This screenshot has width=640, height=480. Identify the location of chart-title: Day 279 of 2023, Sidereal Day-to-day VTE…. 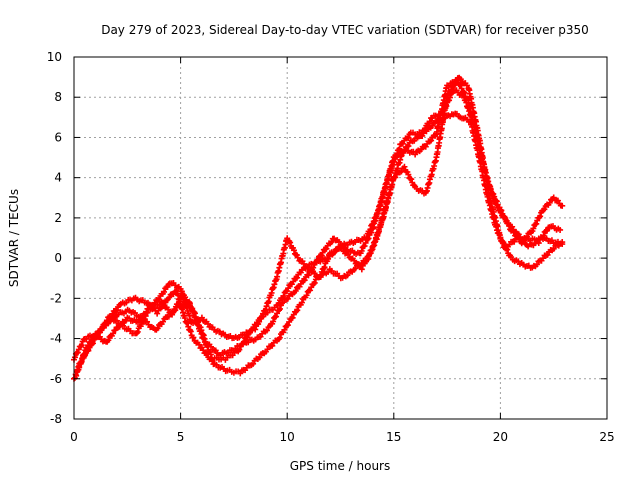
(345, 30).